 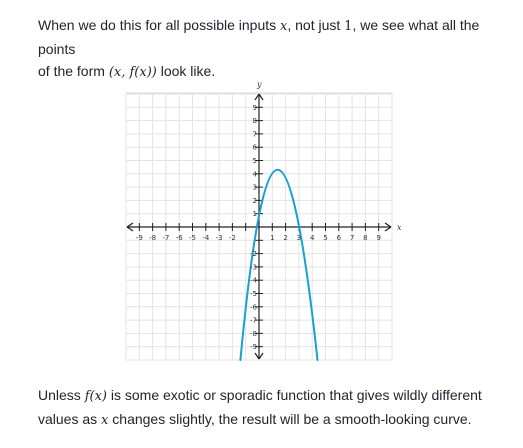 I want to click on para1-prefix: When we do this for all possible inputs, so click(x=159, y=25).